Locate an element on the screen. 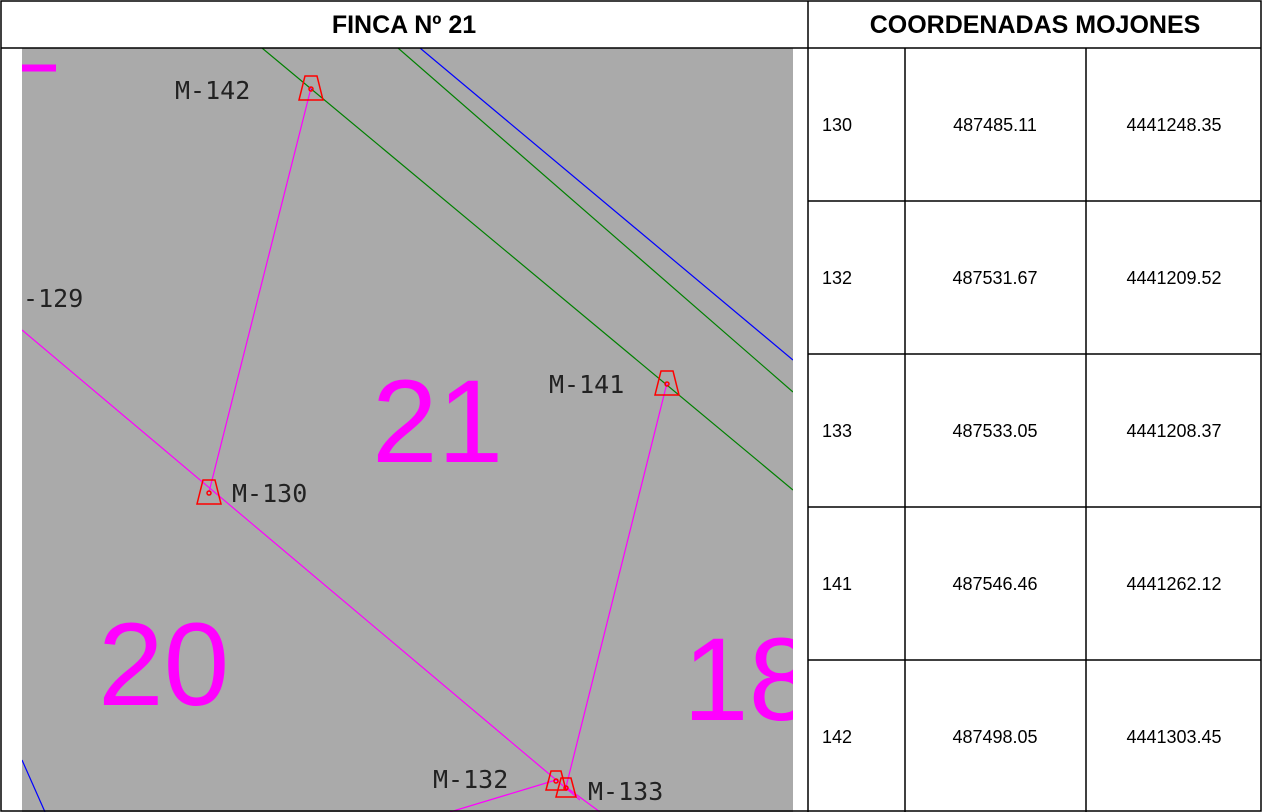 This screenshot has height=812, width=1262. table-cell: 133 is located at coordinates (837, 431).